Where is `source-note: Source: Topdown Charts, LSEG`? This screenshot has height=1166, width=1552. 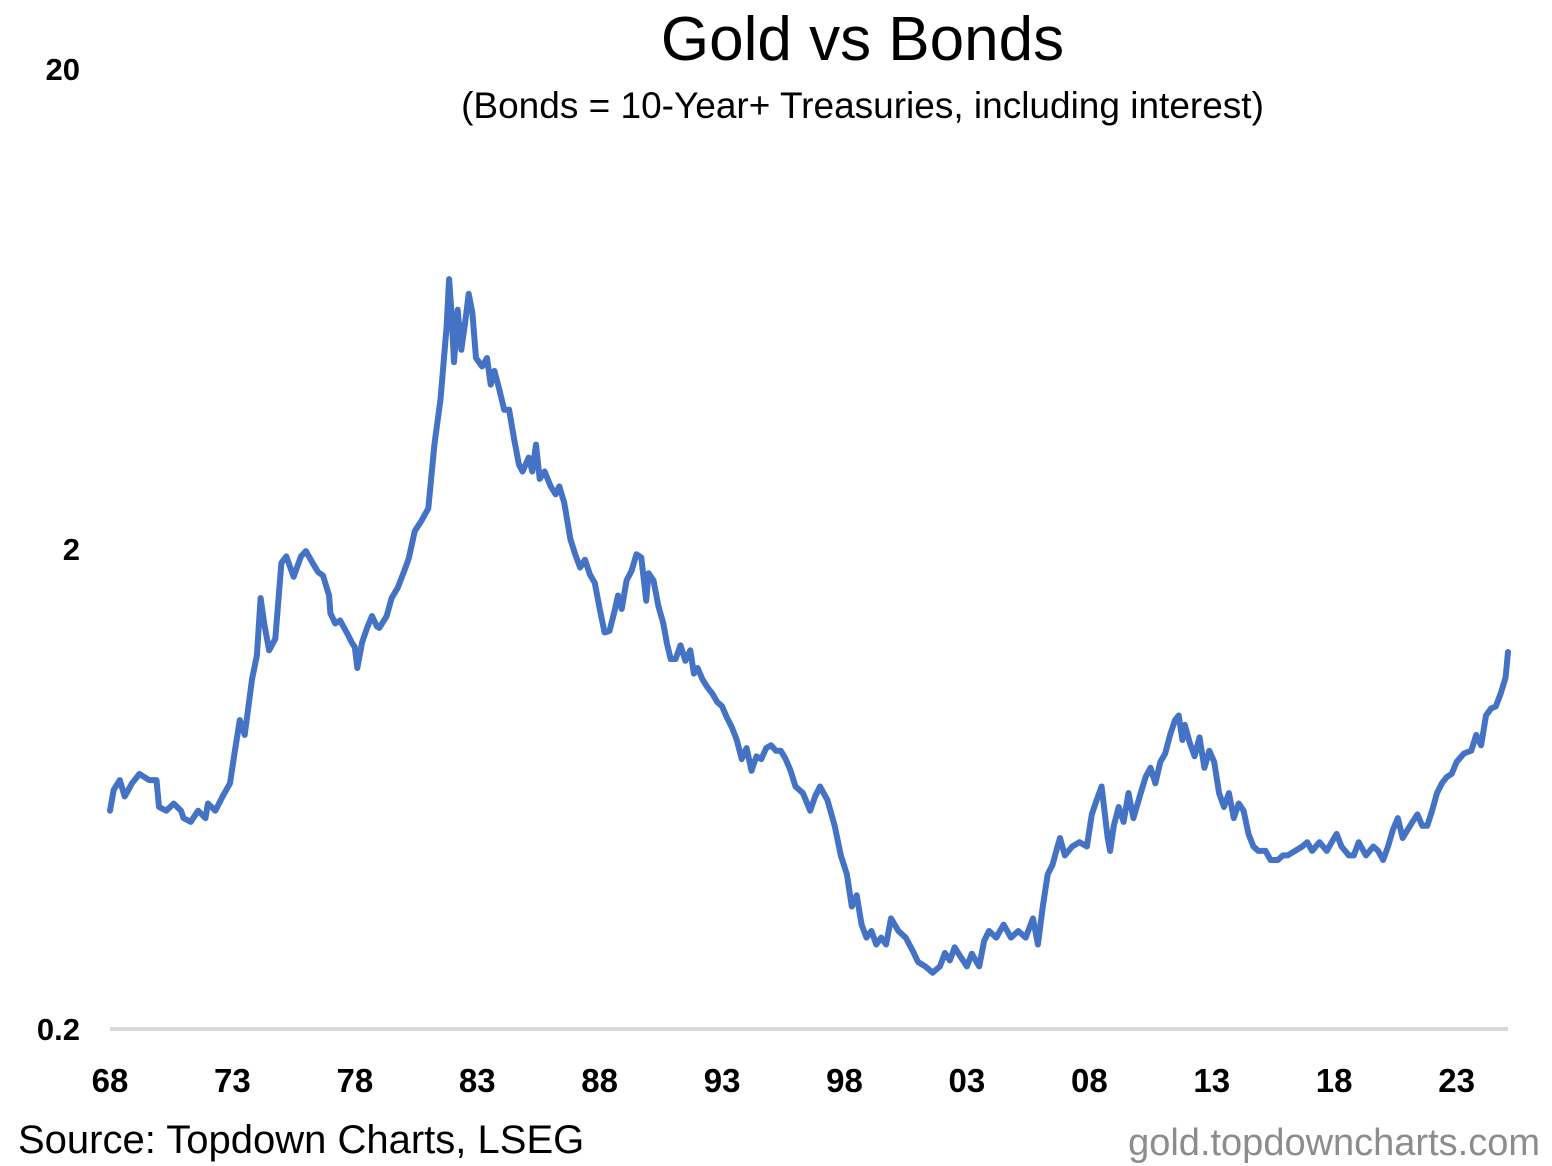
source-note: Source: Topdown Charts, LSEG is located at coordinates (301, 1140).